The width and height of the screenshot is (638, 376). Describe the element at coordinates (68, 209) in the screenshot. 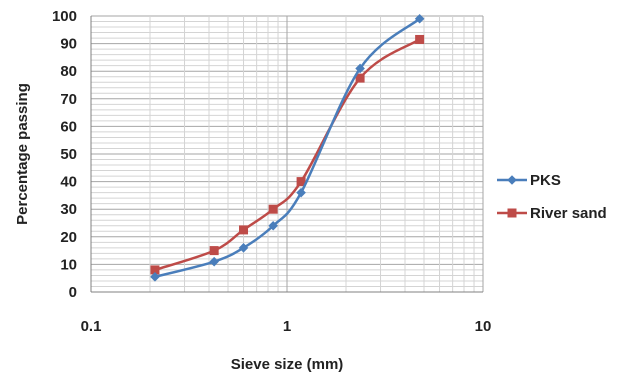

I see `y-tick-label: 30` at that location.